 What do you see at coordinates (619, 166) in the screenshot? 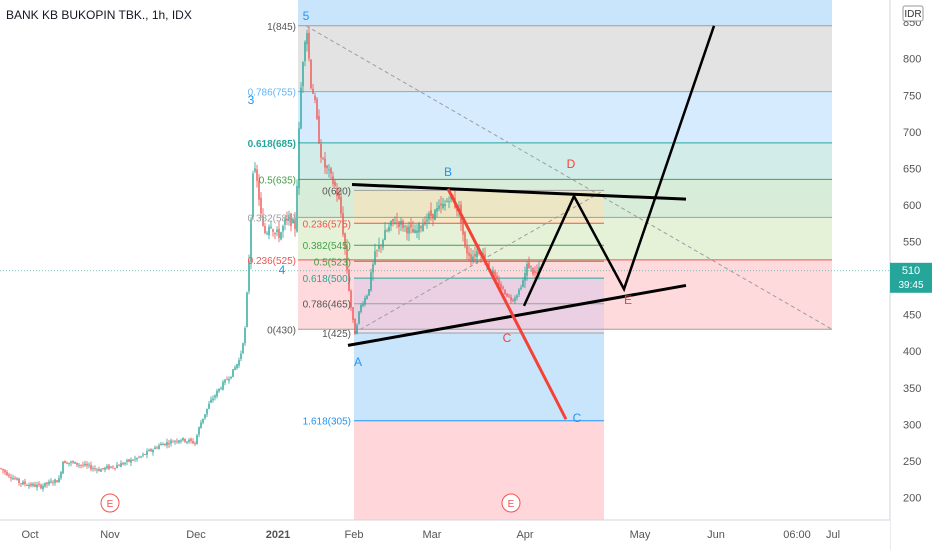
I see `projected-wave` at bounding box center [619, 166].